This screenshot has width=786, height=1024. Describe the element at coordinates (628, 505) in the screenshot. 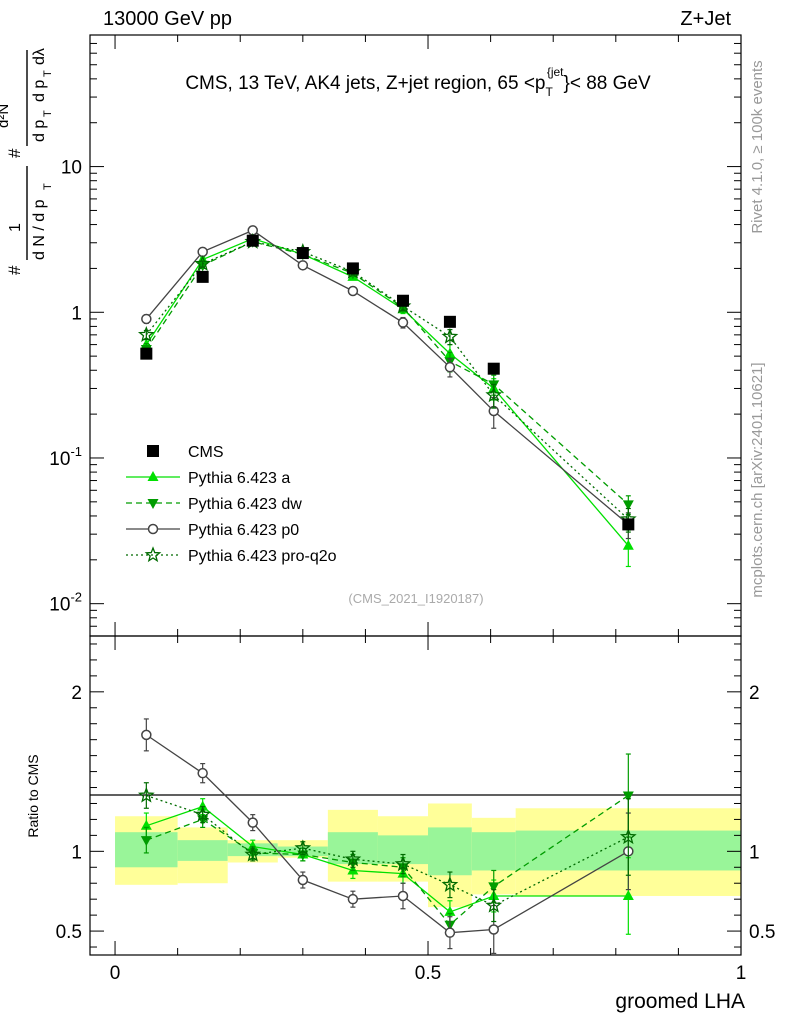

I see `main-pythia-6-423-dw-point` at that location.